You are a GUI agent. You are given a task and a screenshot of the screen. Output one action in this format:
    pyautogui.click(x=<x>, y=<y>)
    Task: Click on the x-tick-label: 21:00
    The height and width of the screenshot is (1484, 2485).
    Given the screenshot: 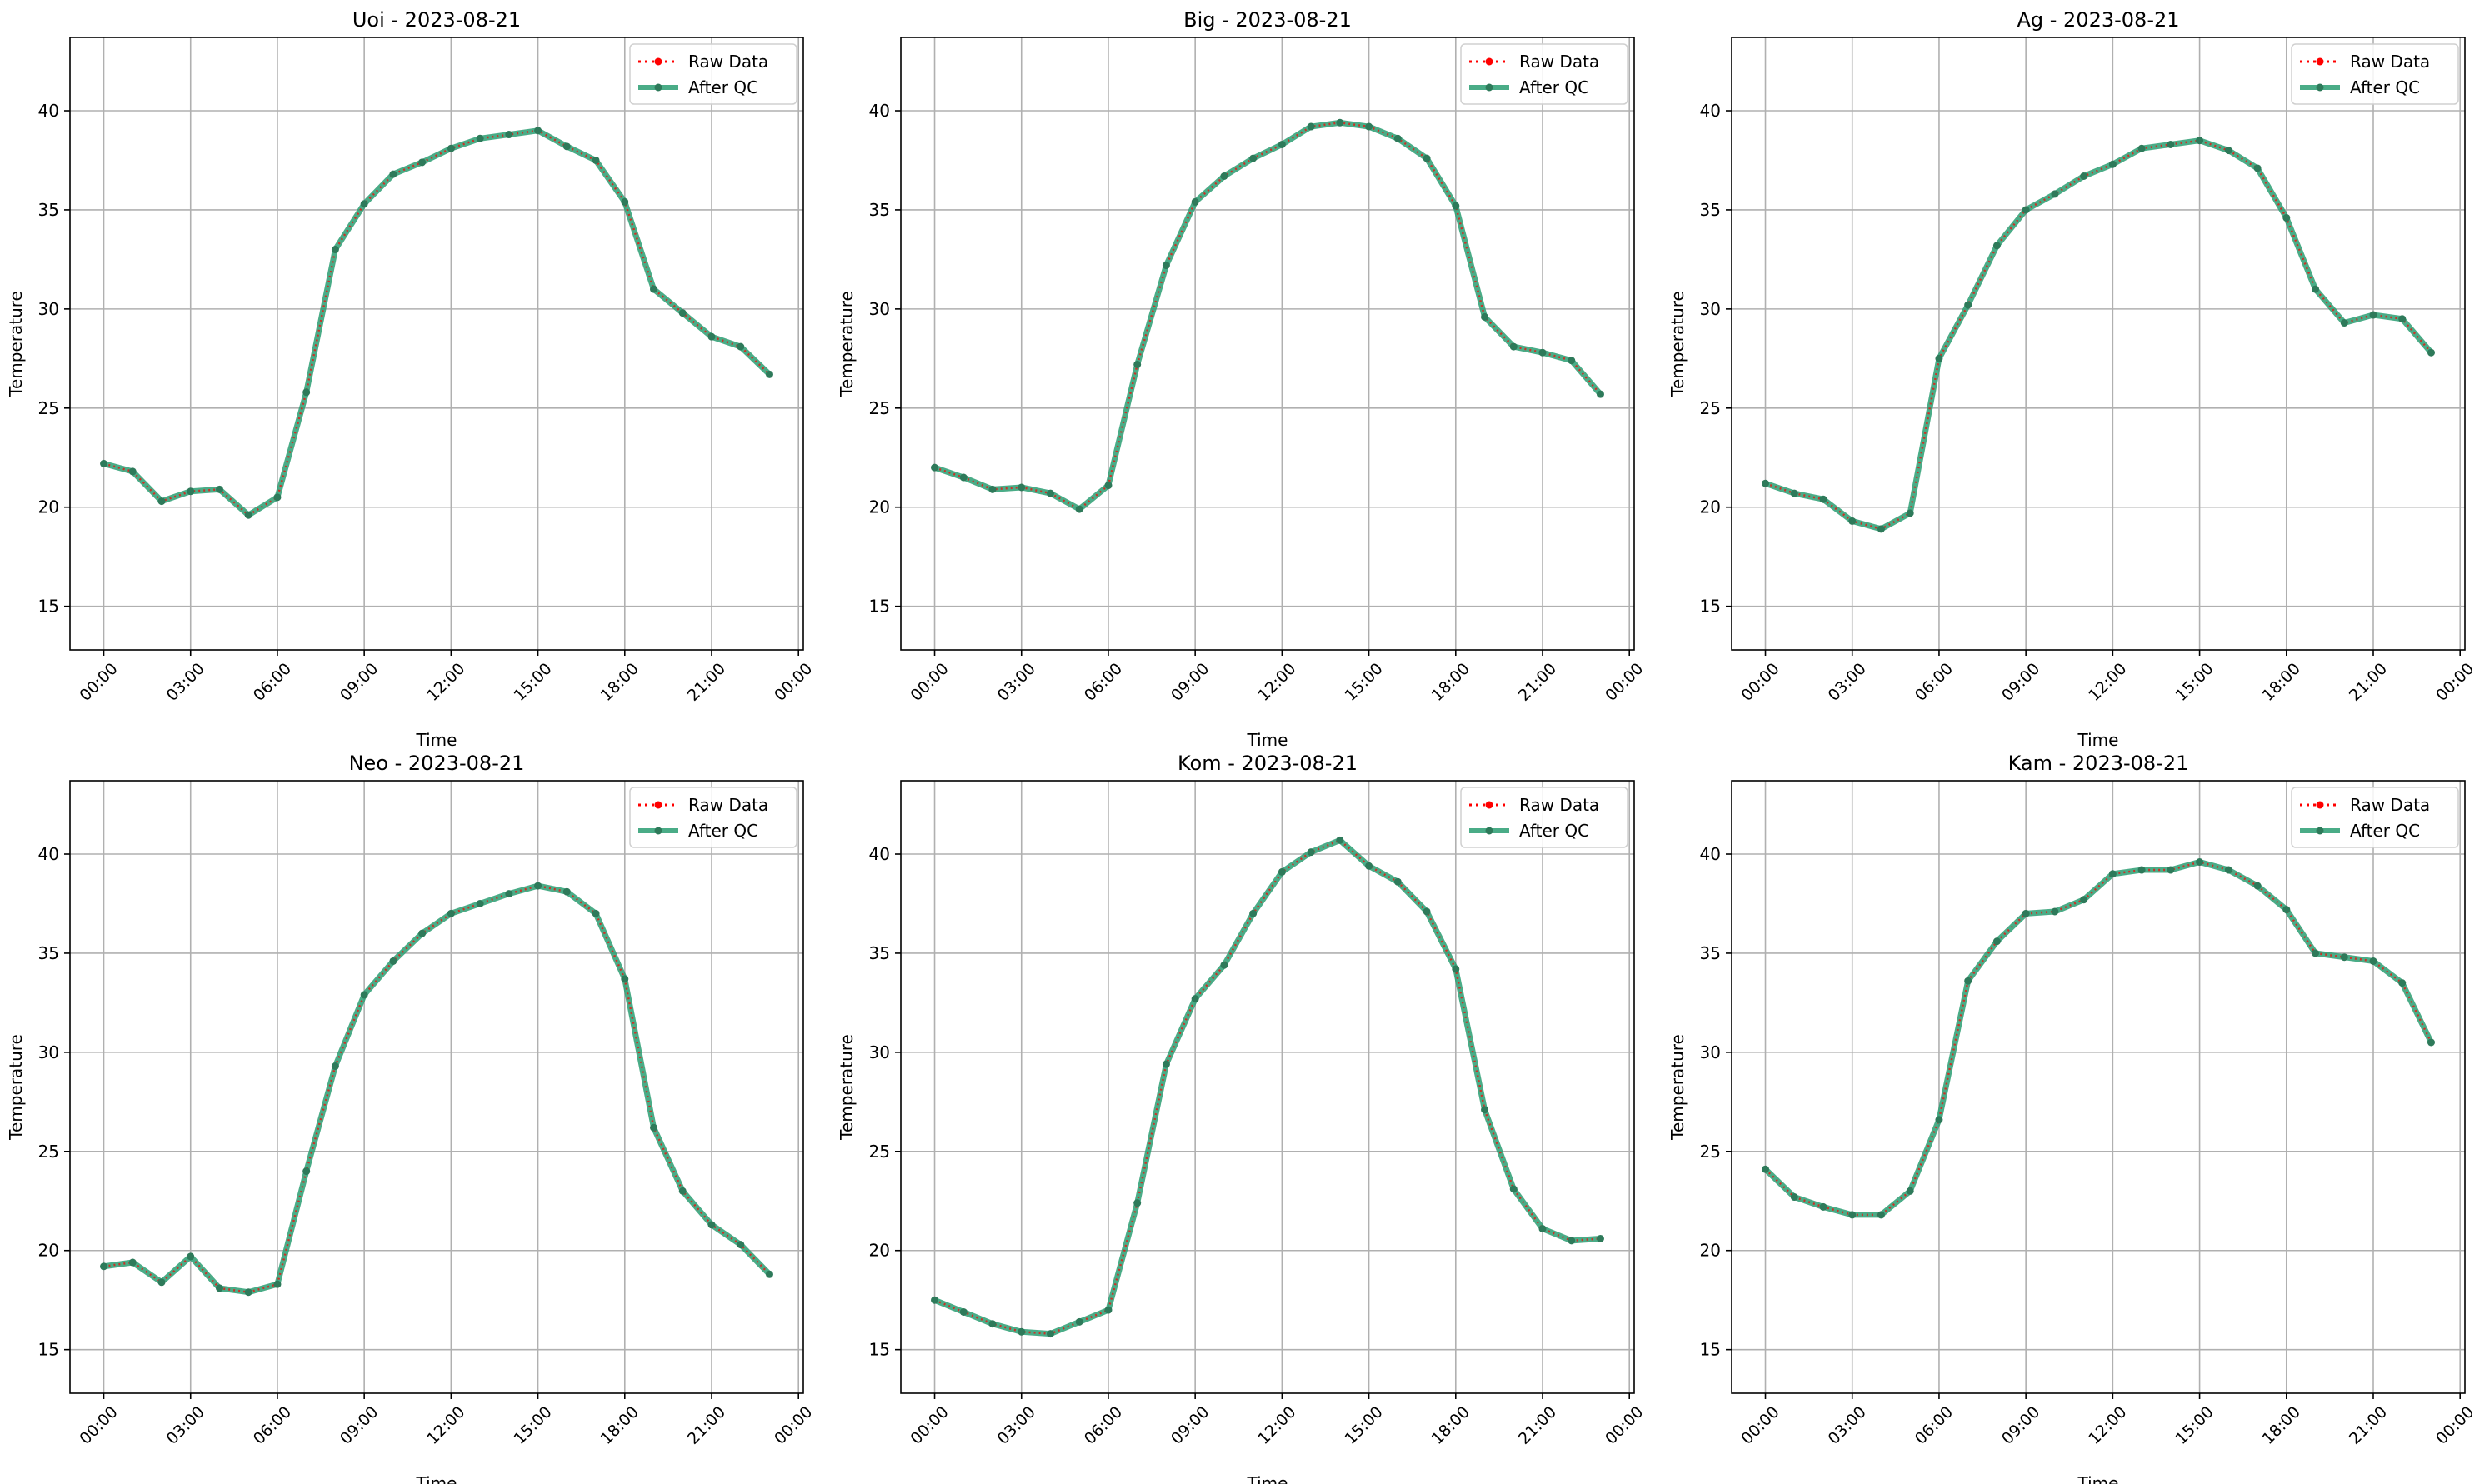 What is the action you would take?
    pyautogui.click(x=1537, y=682)
    